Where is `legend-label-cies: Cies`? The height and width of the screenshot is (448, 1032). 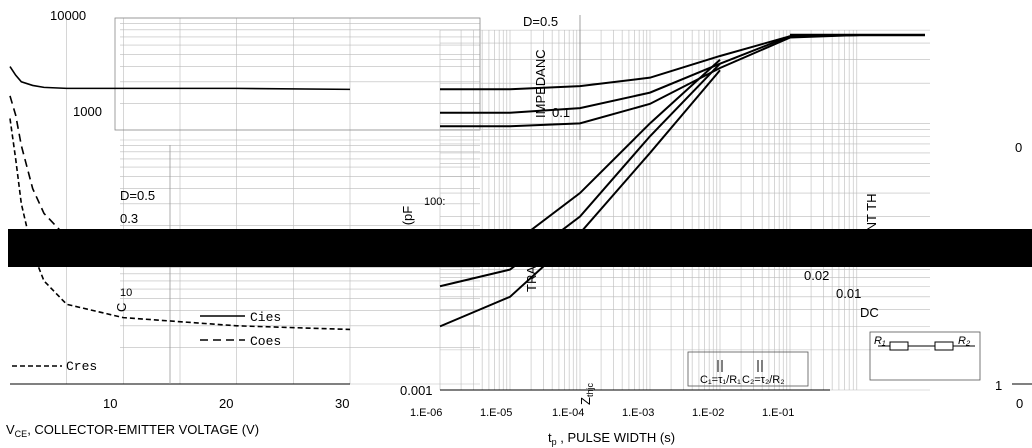
legend-label-cies: Cies is located at coordinates (265, 317).